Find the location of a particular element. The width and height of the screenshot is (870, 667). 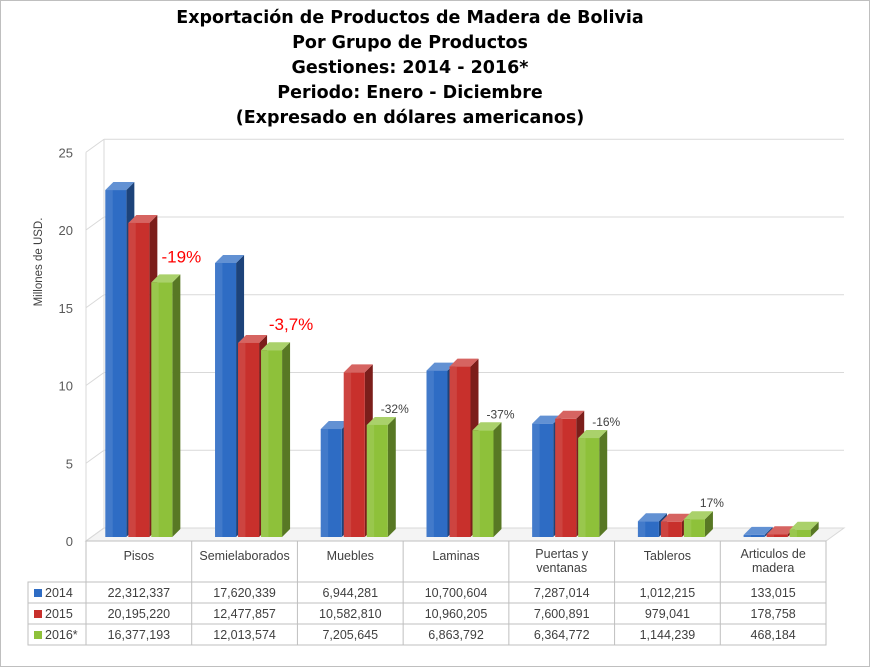

table-cell: 7,600,891 is located at coordinates (562, 614).